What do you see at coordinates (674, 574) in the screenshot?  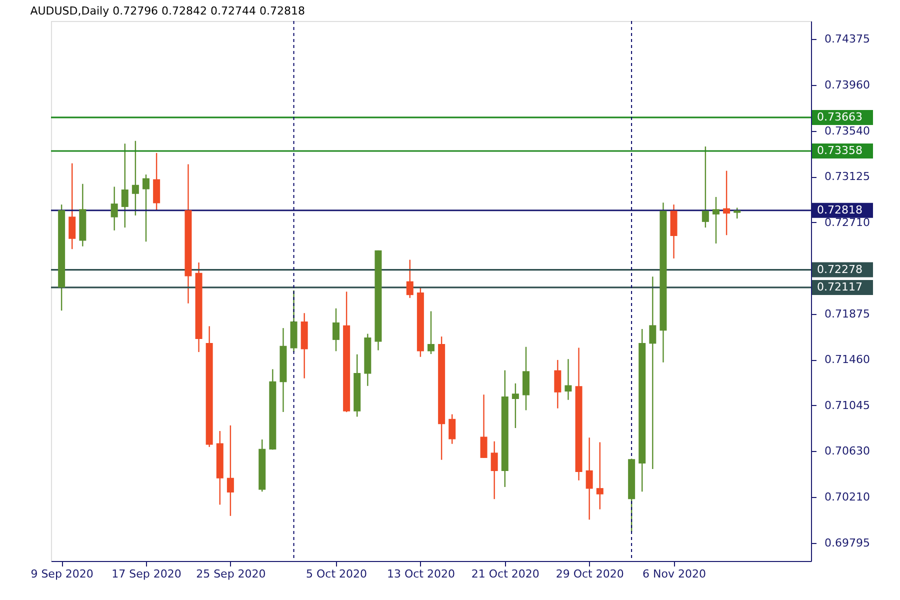 I see `x-tick-label: 6 Nov 2020` at bounding box center [674, 574].